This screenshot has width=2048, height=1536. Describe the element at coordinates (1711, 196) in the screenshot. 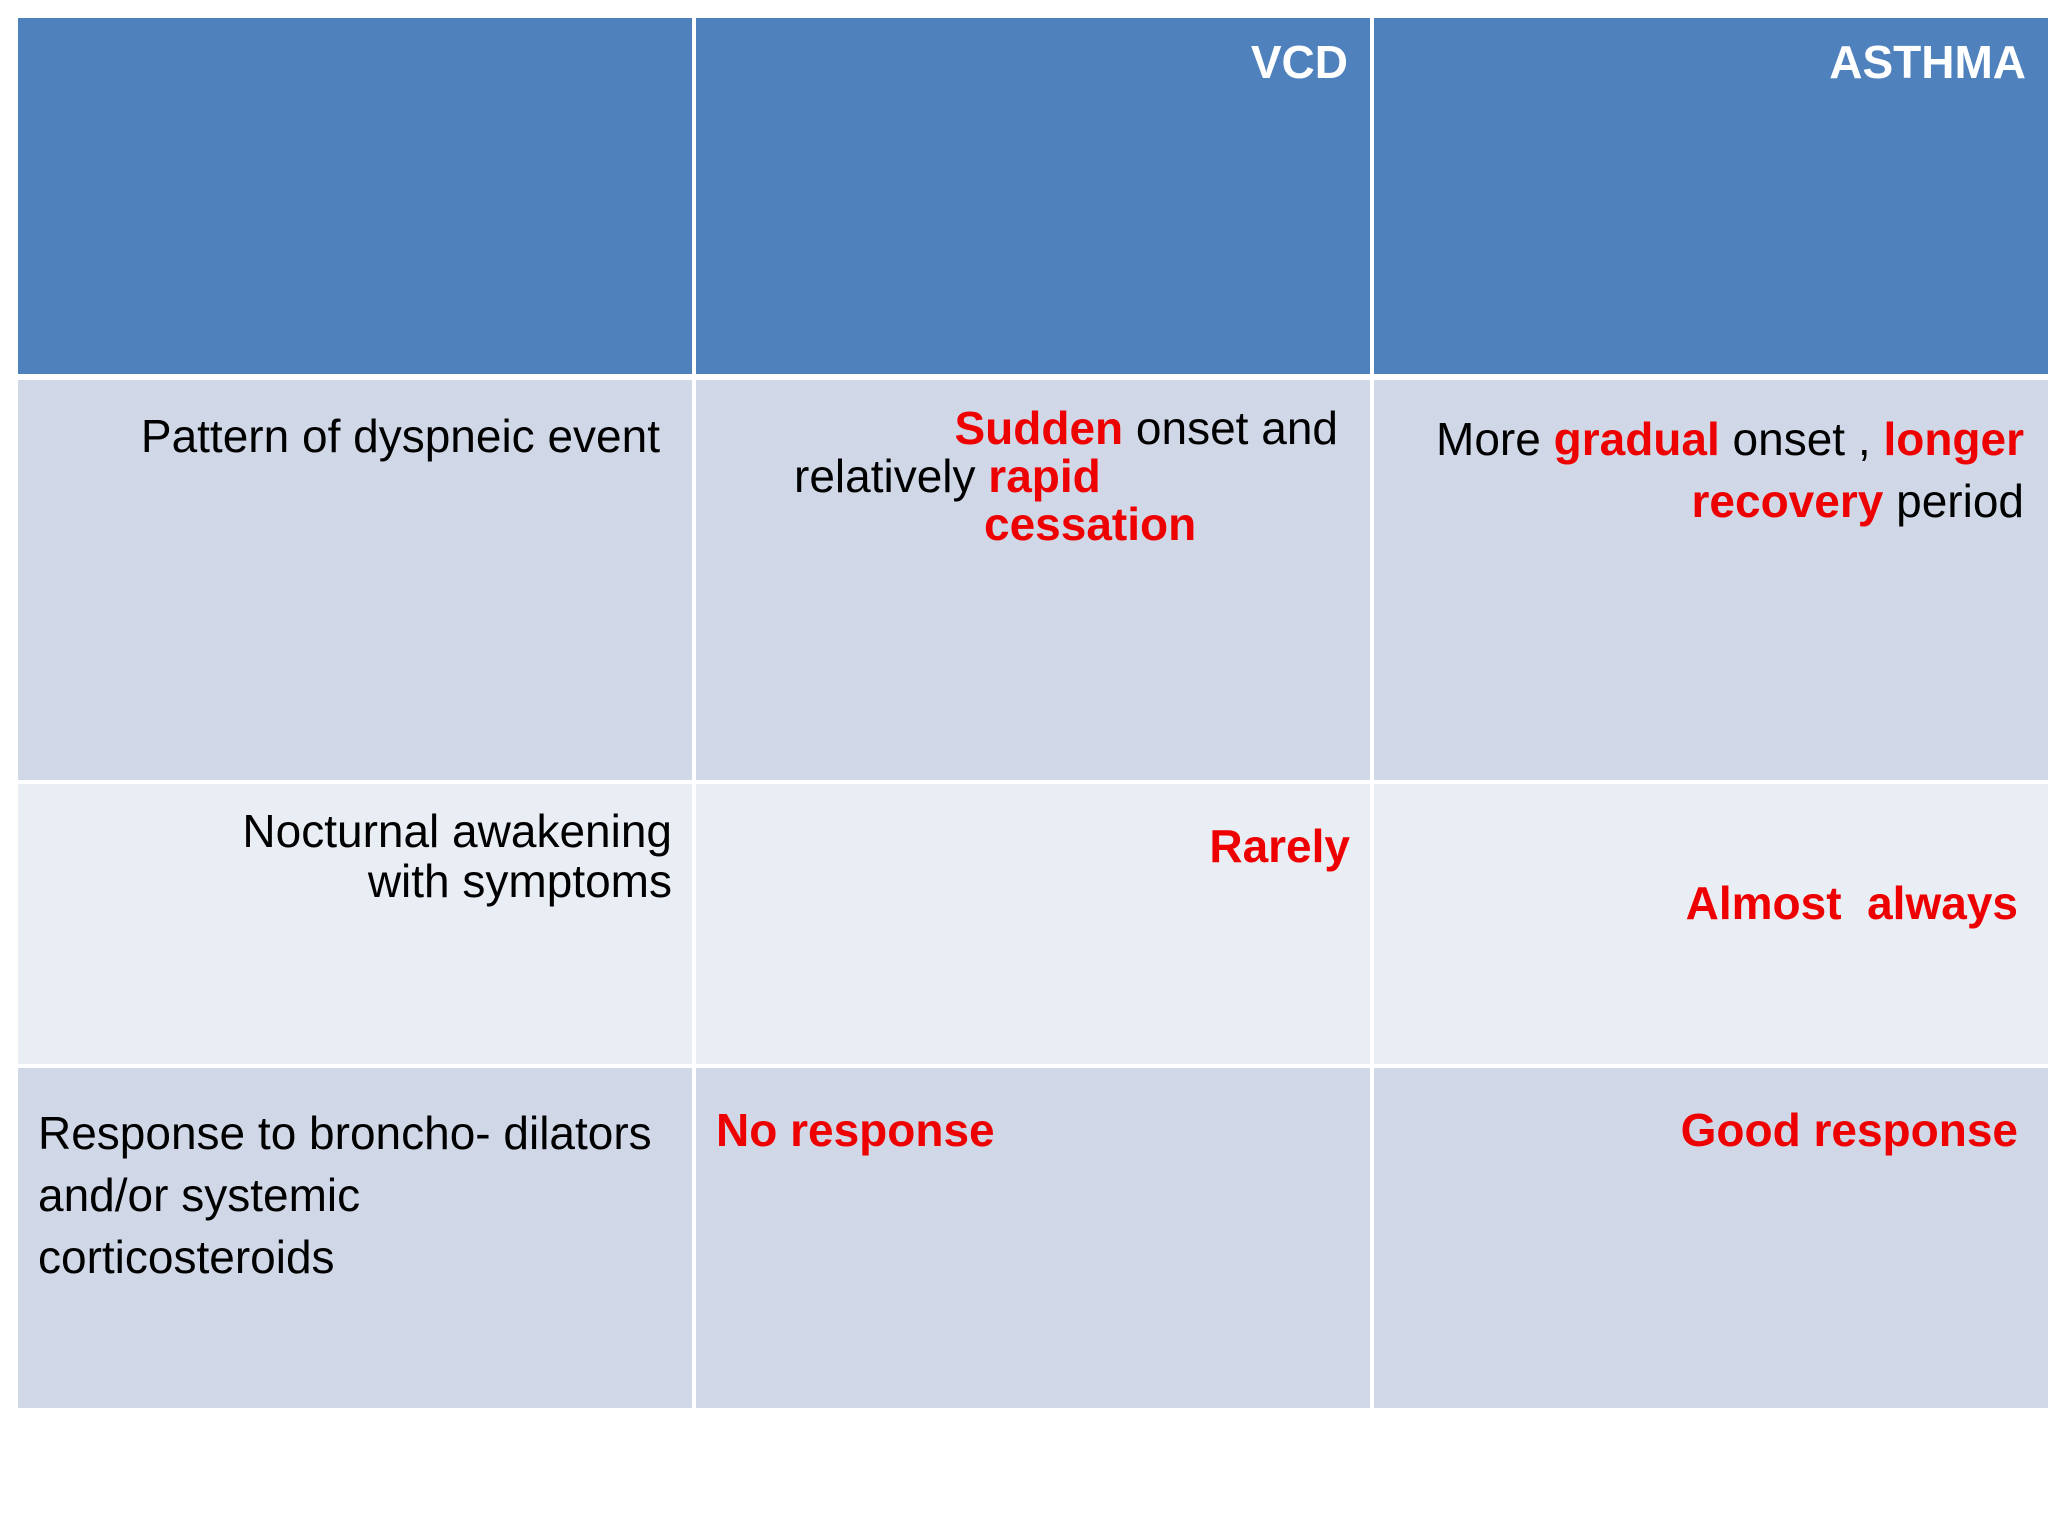

I see `header-cell-asthma: ASTHMA` at that location.